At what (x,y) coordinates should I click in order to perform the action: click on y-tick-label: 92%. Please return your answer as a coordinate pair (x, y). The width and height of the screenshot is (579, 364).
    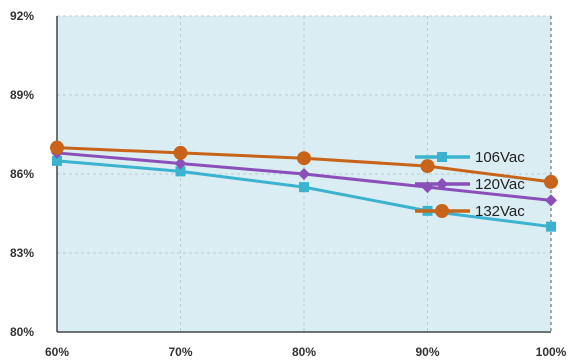
    Looking at the image, I should click on (22, 16).